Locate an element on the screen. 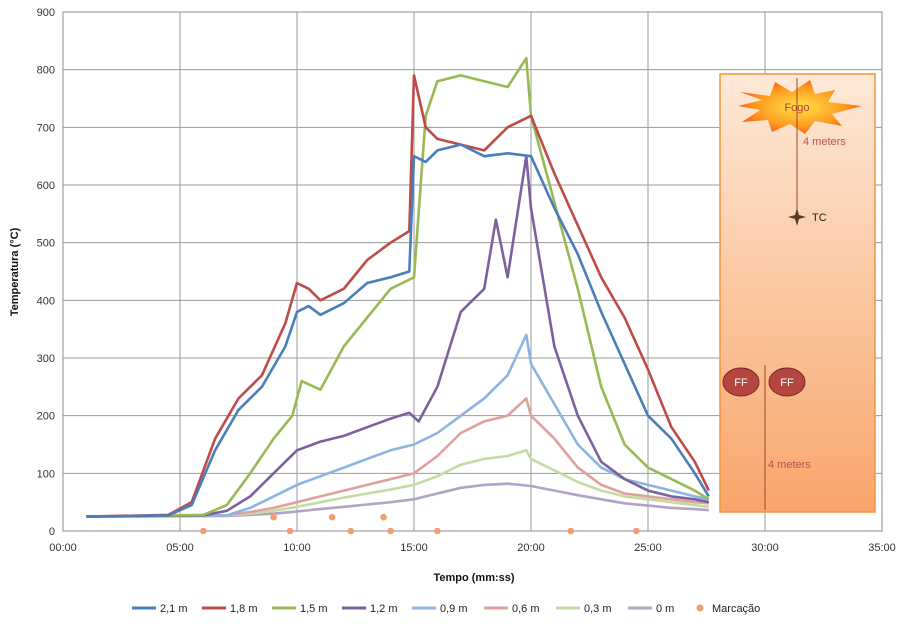  legend-label: 1,5 m is located at coordinates (314, 609).